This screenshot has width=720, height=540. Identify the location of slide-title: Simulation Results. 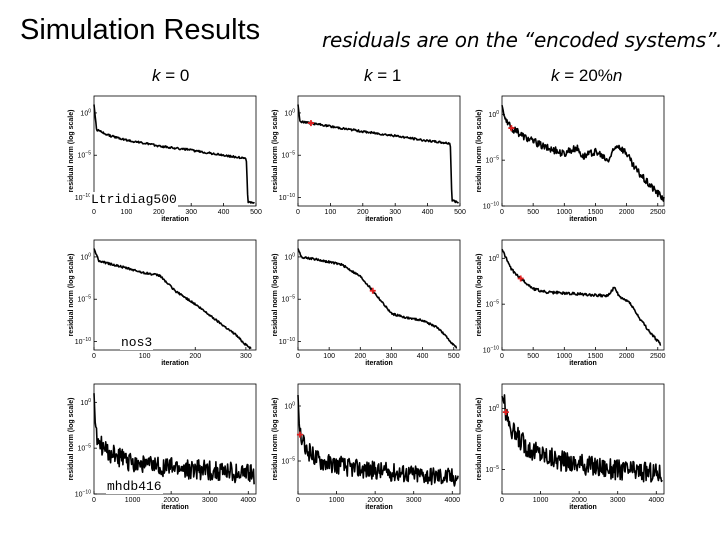
(140, 30).